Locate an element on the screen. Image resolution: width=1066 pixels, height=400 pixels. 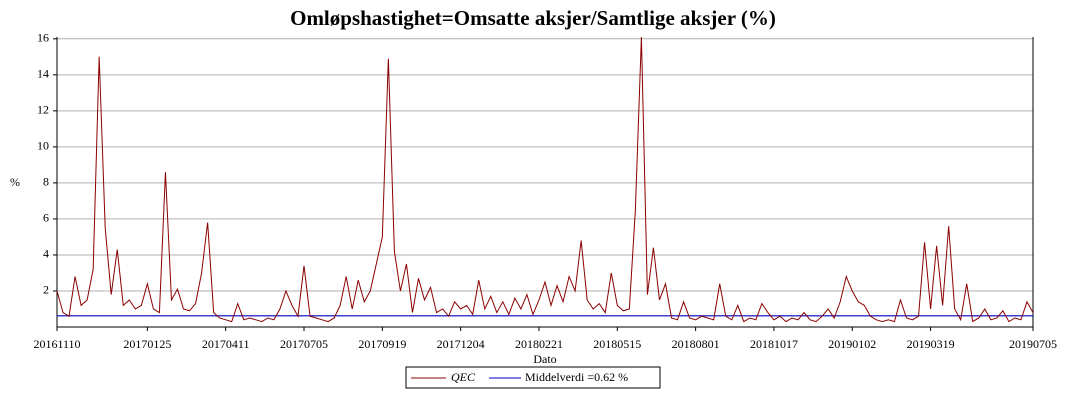
y-tick-label: 16 is located at coordinates (43, 38).